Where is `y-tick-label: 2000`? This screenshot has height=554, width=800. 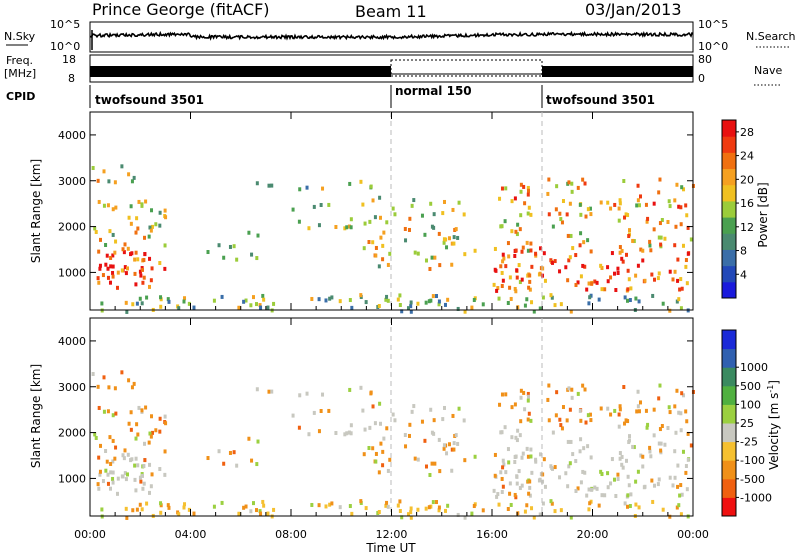
y-tick-label: 2000 is located at coordinates (72, 433).